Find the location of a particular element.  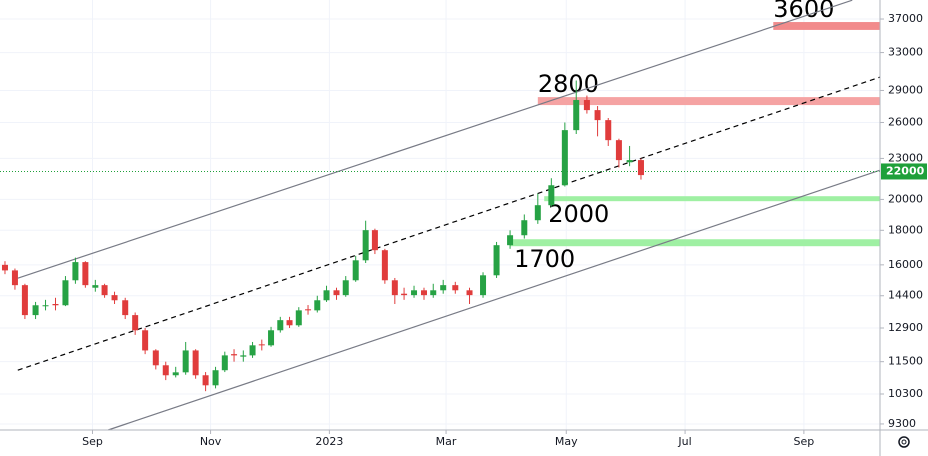

settings-icon is located at coordinates (904, 442).